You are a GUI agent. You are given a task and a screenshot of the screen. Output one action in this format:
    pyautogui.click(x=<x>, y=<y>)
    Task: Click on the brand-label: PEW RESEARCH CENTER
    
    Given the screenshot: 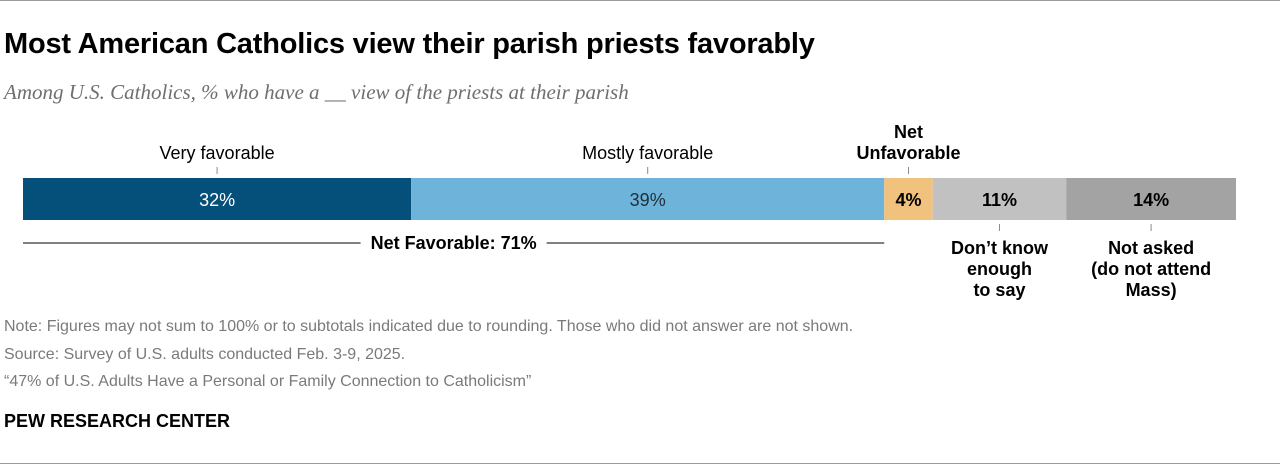 What is the action you would take?
    pyautogui.click(x=117, y=421)
    